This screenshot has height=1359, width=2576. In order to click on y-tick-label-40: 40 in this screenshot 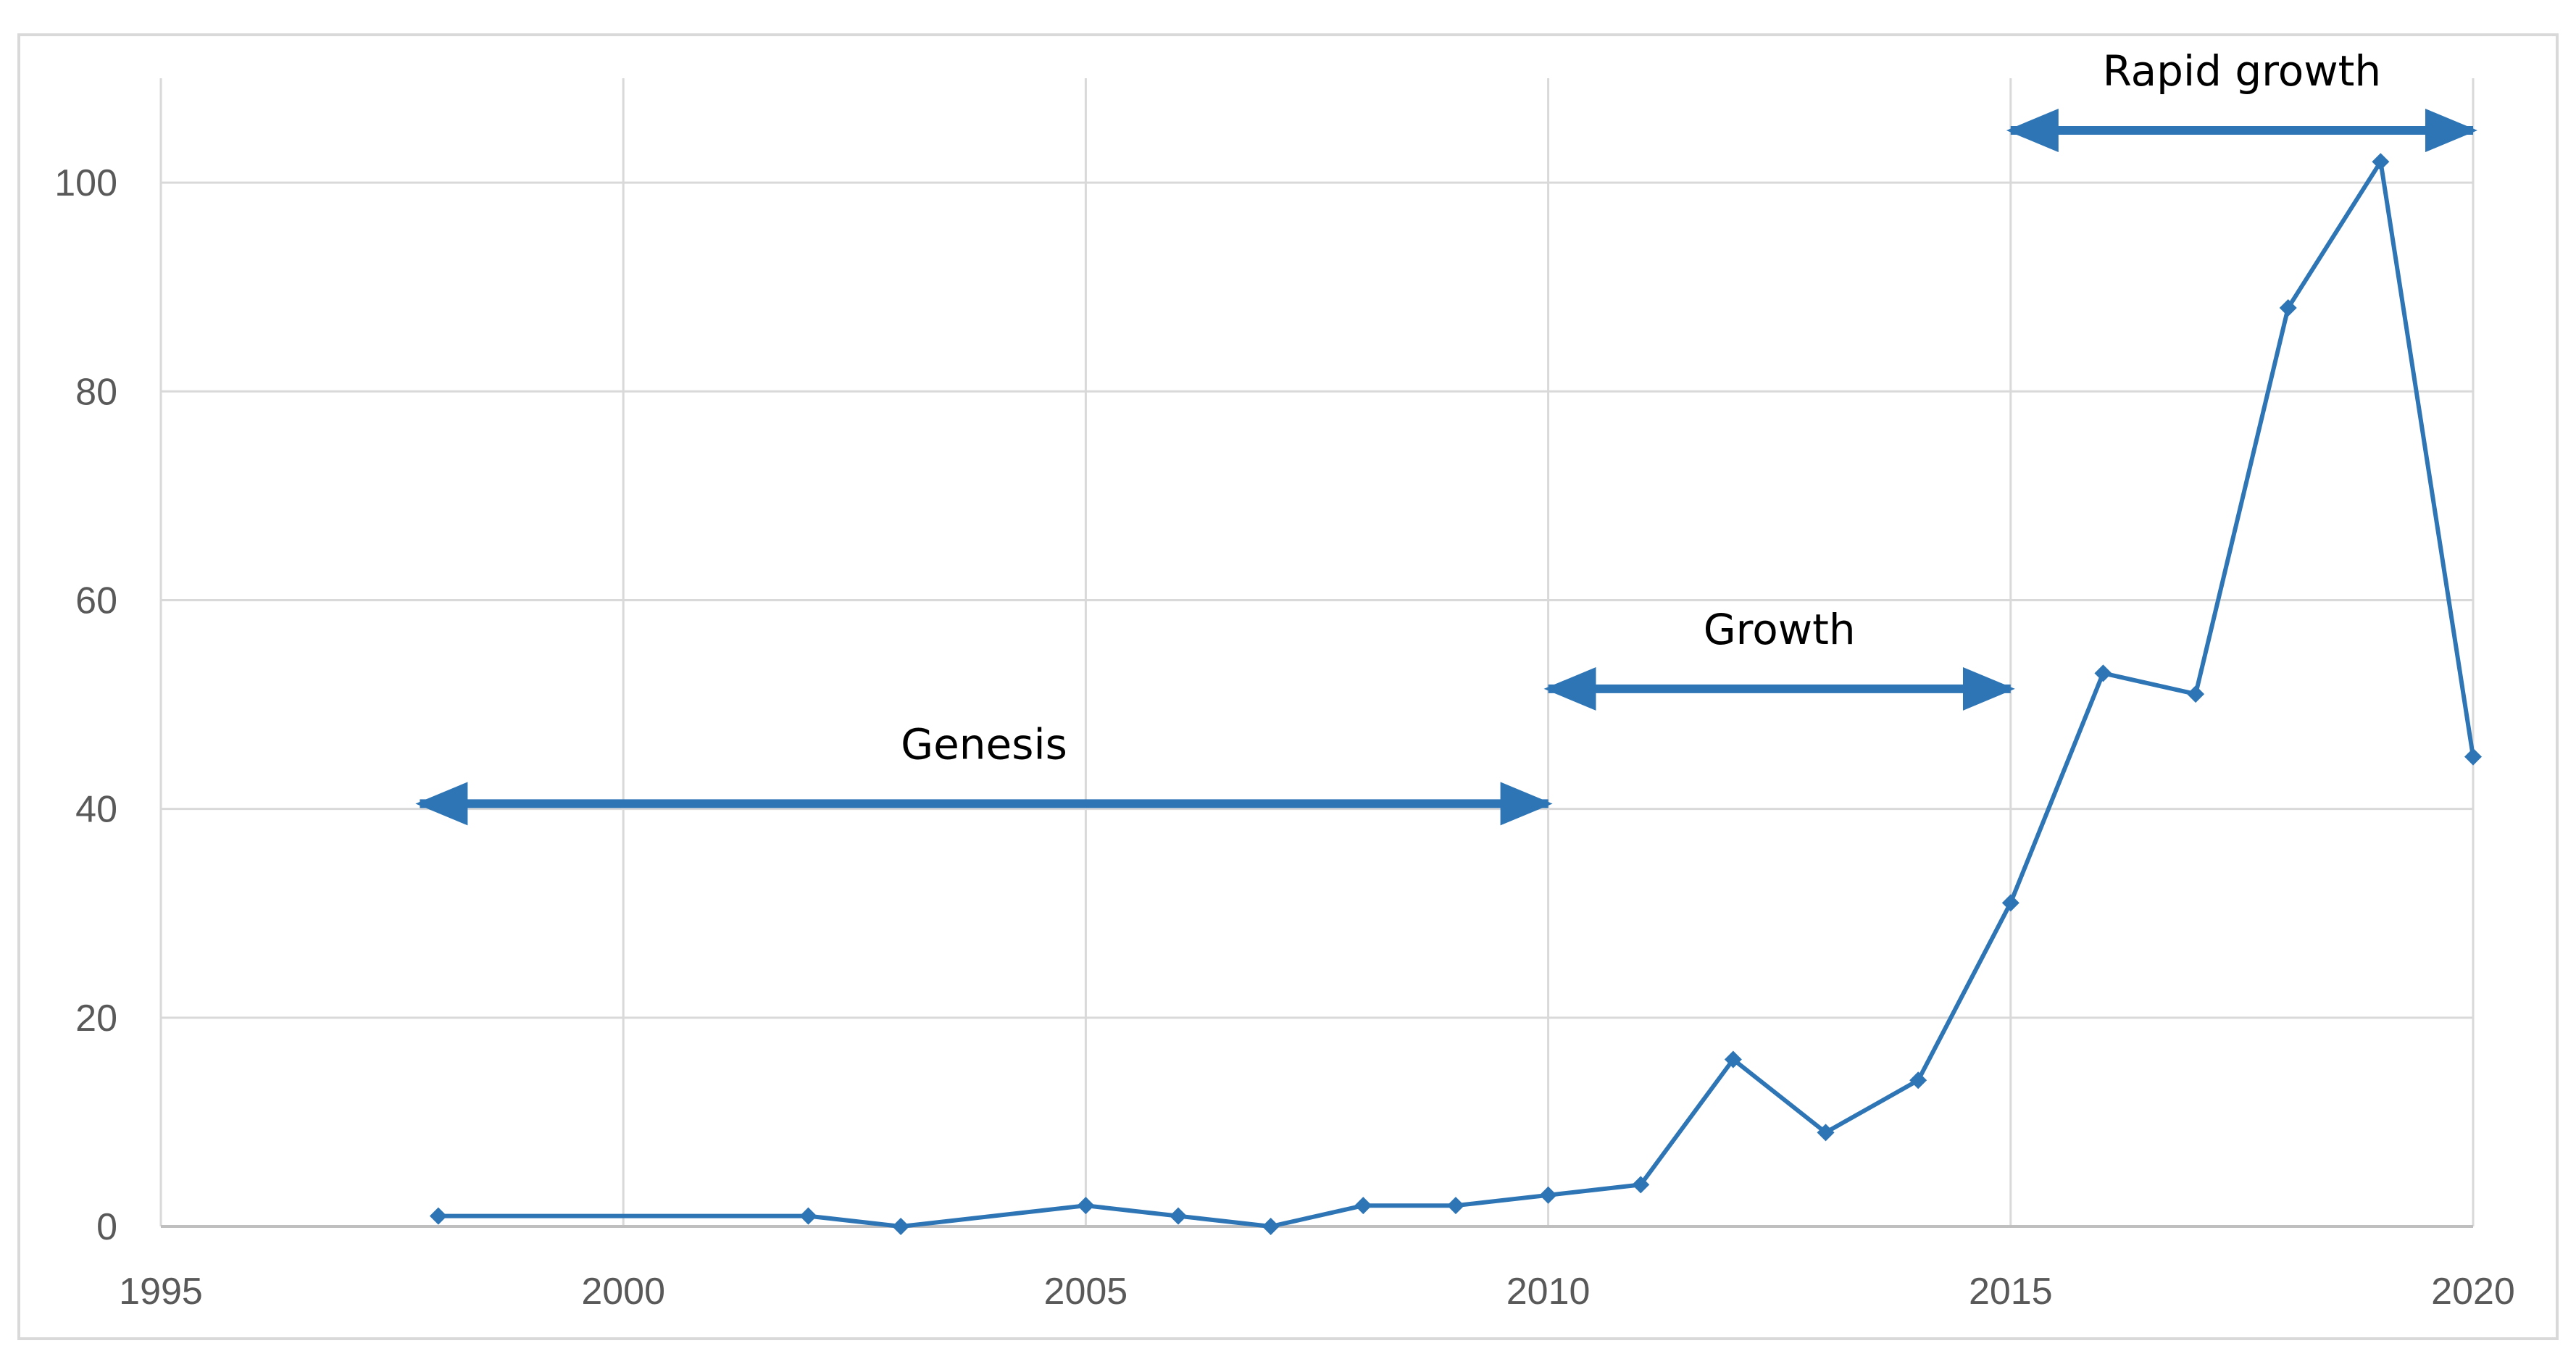, I will do `click(96, 810)`.